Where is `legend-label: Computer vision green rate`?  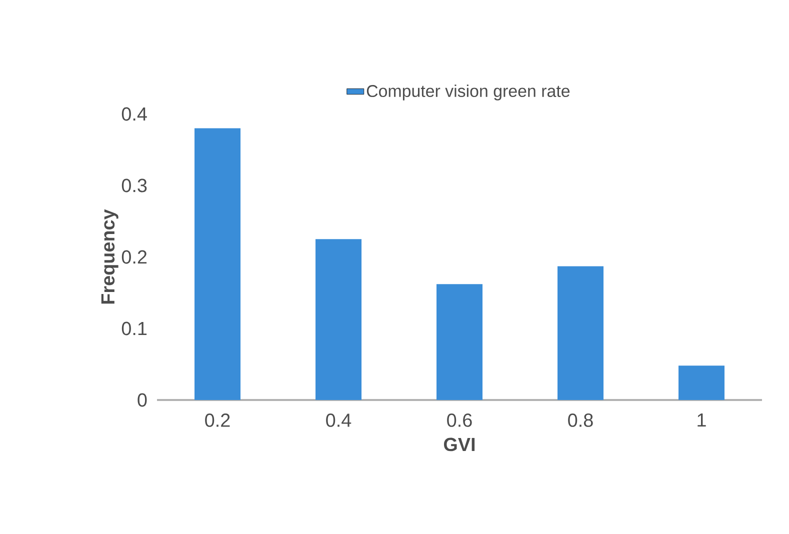 legend-label: Computer vision green rate is located at coordinates (468, 92).